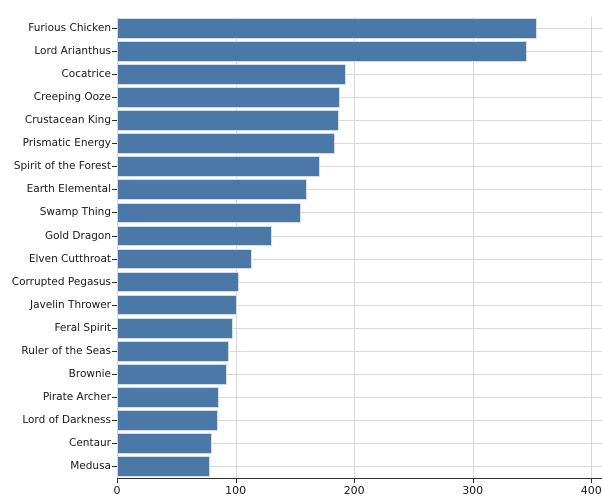  I want to click on x-tick-label-300: 300, so click(473, 490).